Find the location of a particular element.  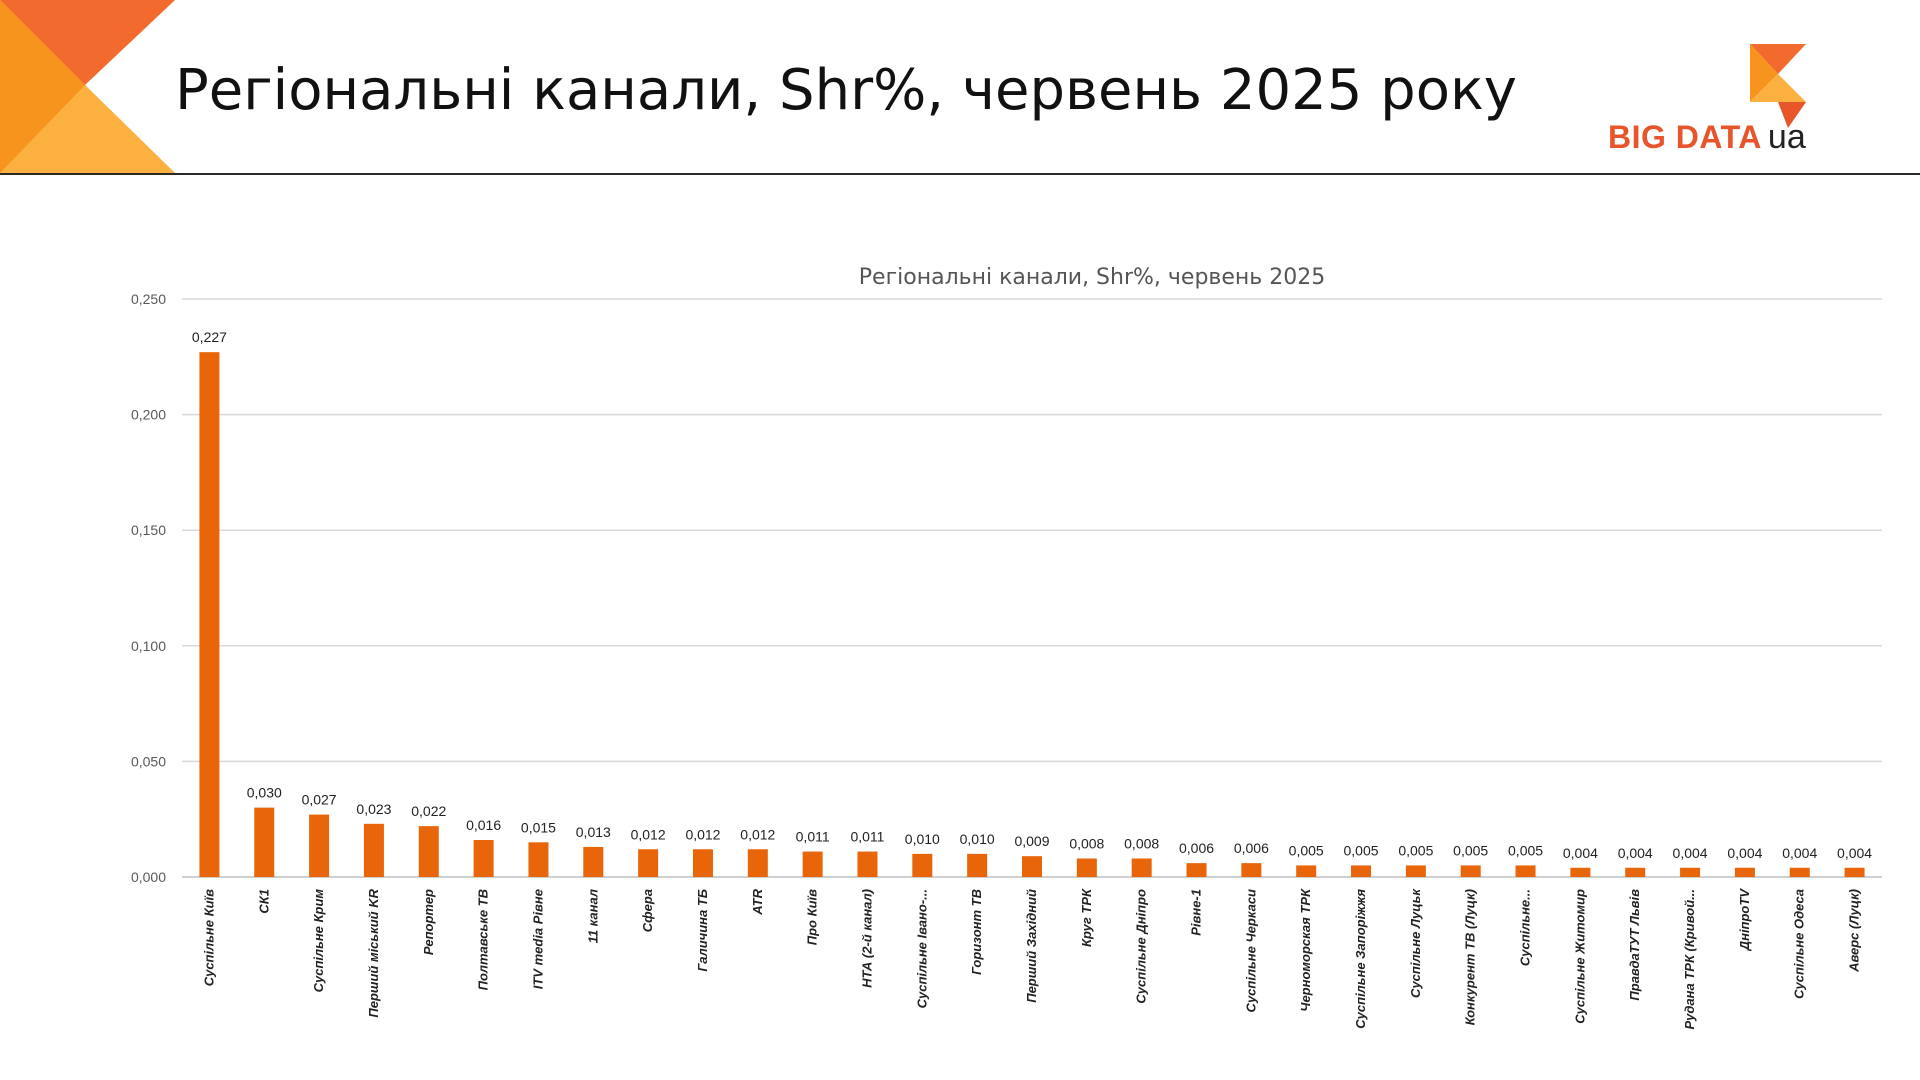

orange-arrow-logo-icon is located at coordinates (1778, 86).